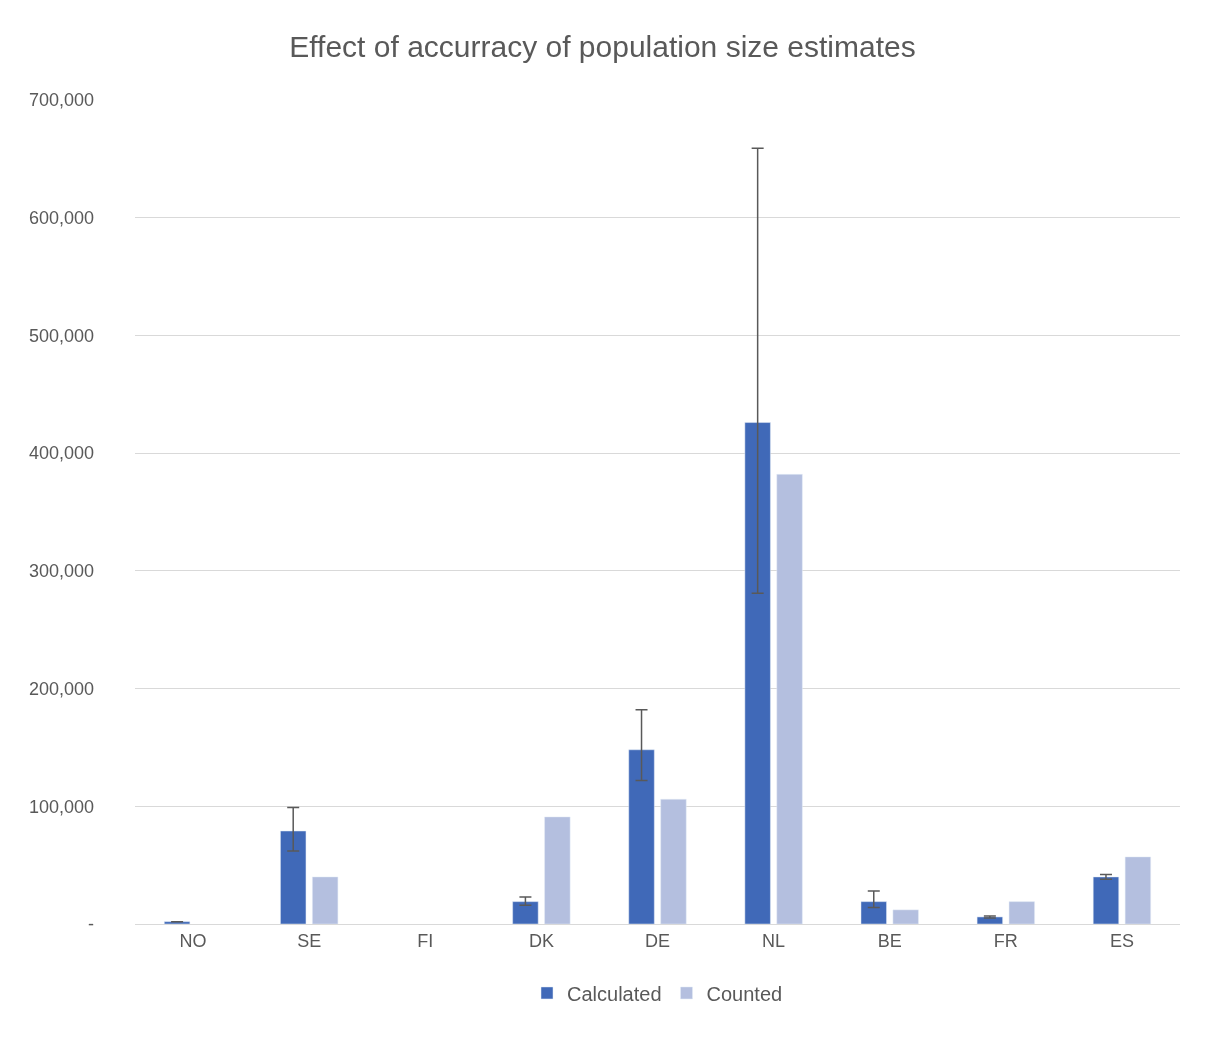 The width and height of the screenshot is (1205, 1039). I want to click on y-tick-label: 600,000, so click(61, 218).